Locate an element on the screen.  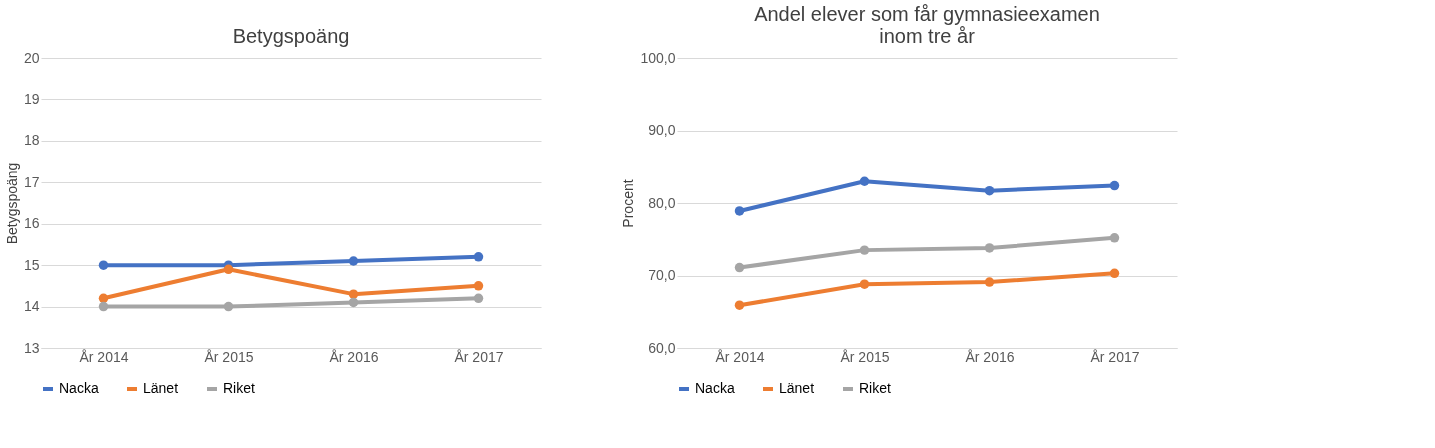
chart-title: Betygspoäng is located at coordinates (291, 36).